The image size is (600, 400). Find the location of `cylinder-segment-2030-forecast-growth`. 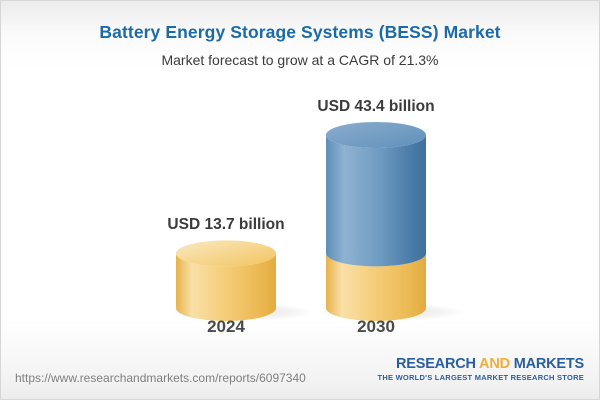

cylinder-segment-2030-forecast-growth is located at coordinates (376, 201).